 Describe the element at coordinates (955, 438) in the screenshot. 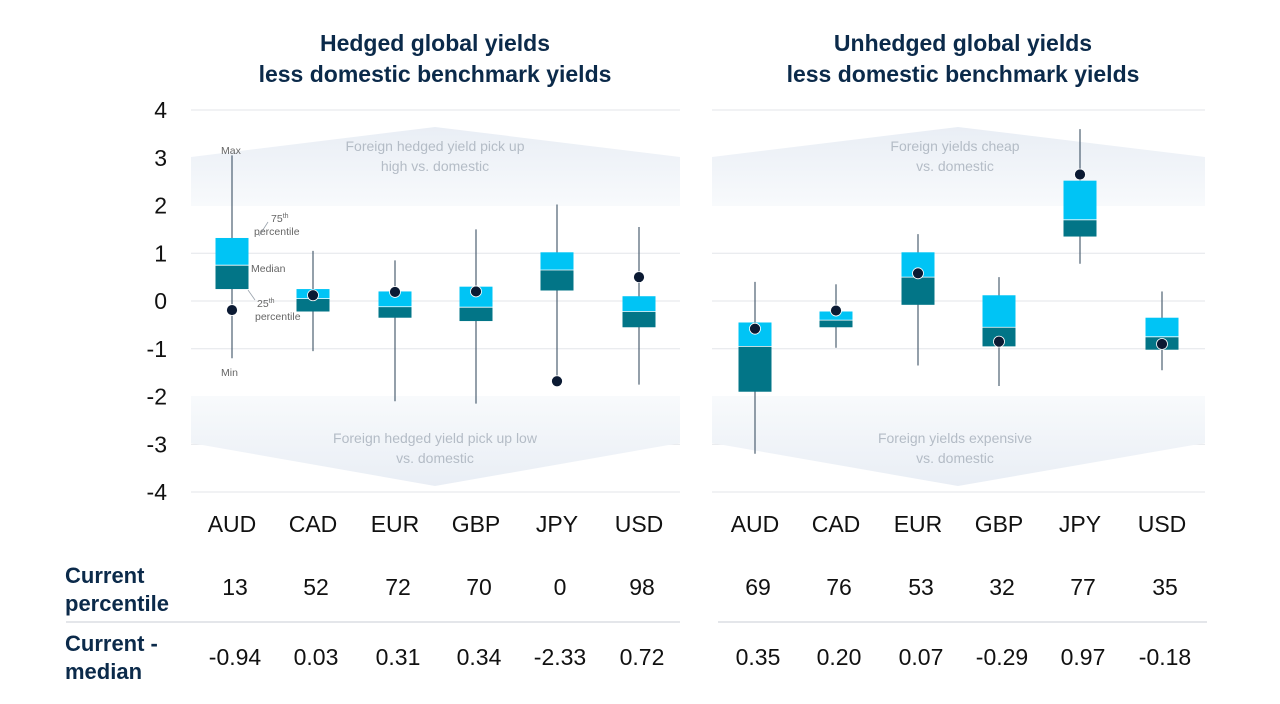

I see `right-band-bottom-line1: Foreign yields expensive` at that location.